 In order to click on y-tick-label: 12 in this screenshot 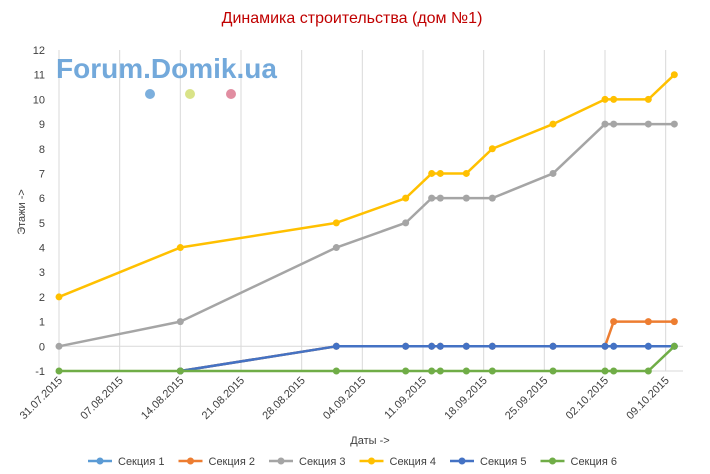, I will do `click(39, 51)`.